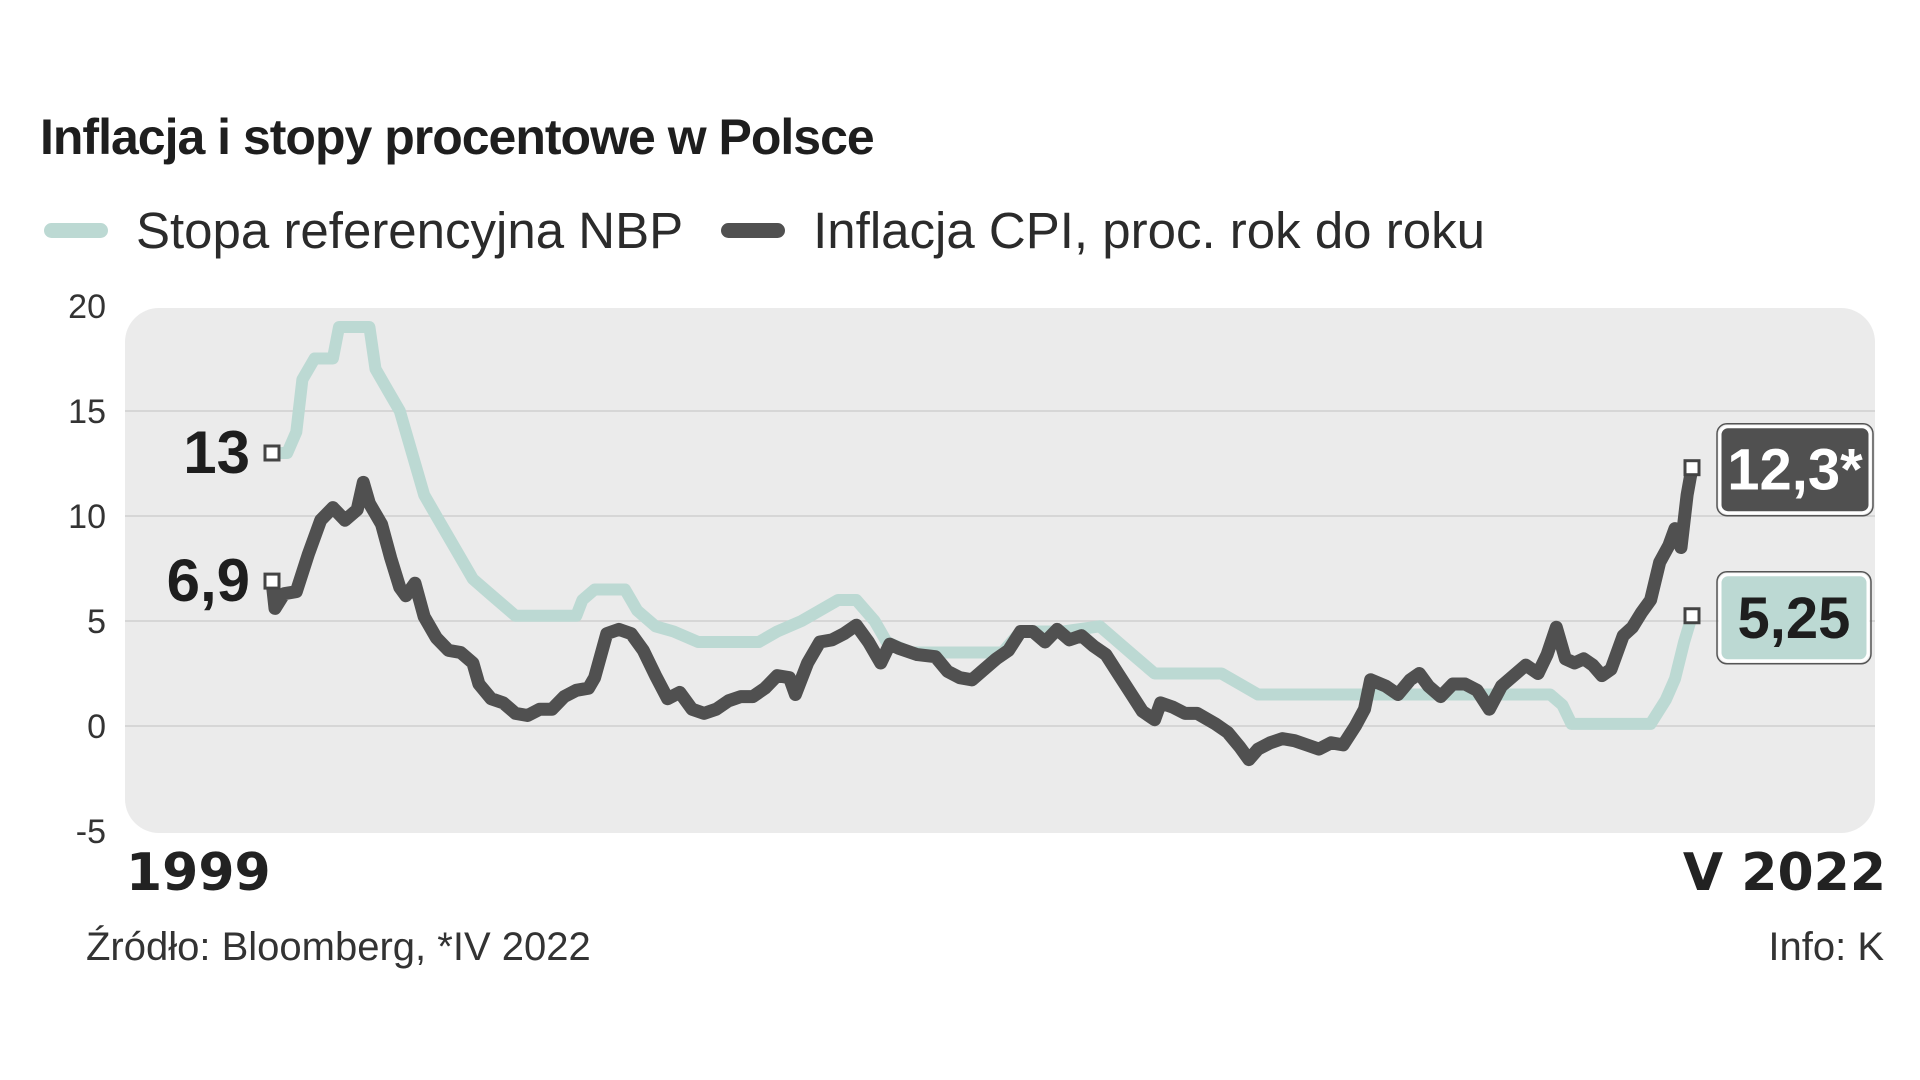 The width and height of the screenshot is (1920, 1080). What do you see at coordinates (76, 230) in the screenshot?
I see `legend-swatch-rate` at bounding box center [76, 230].